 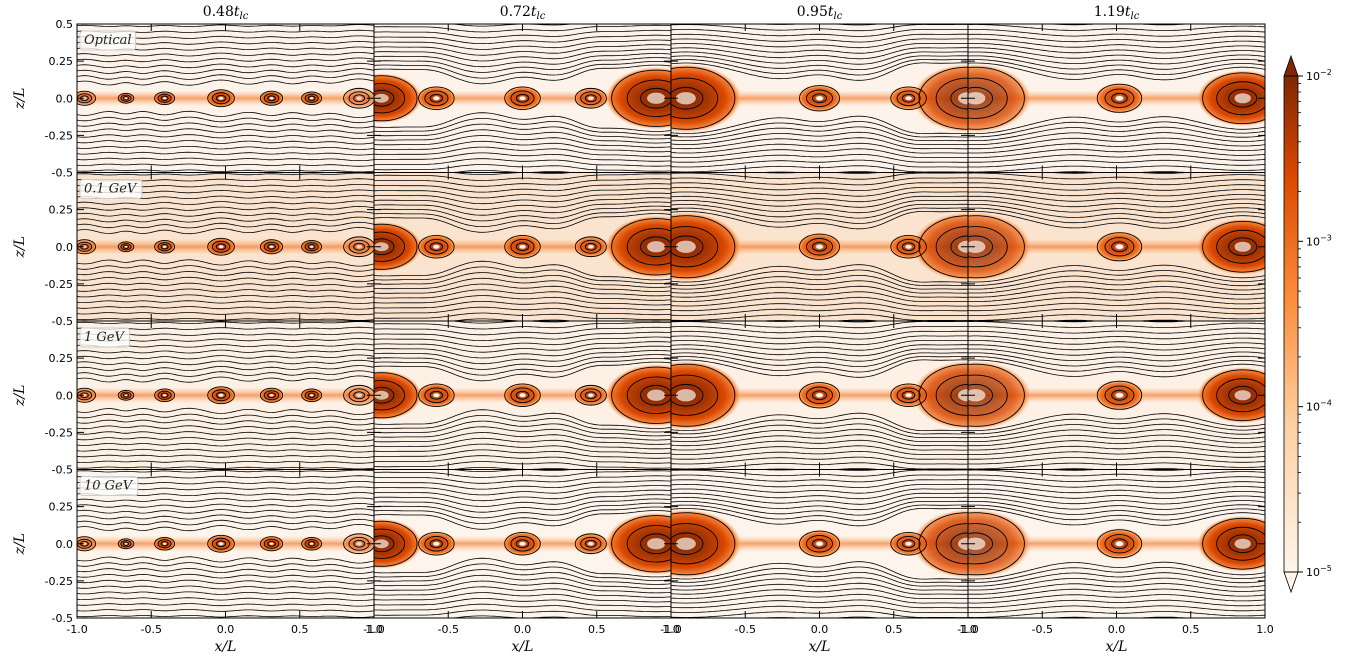 I want to click on y-axis-label: z/L, so click(x=20, y=99).